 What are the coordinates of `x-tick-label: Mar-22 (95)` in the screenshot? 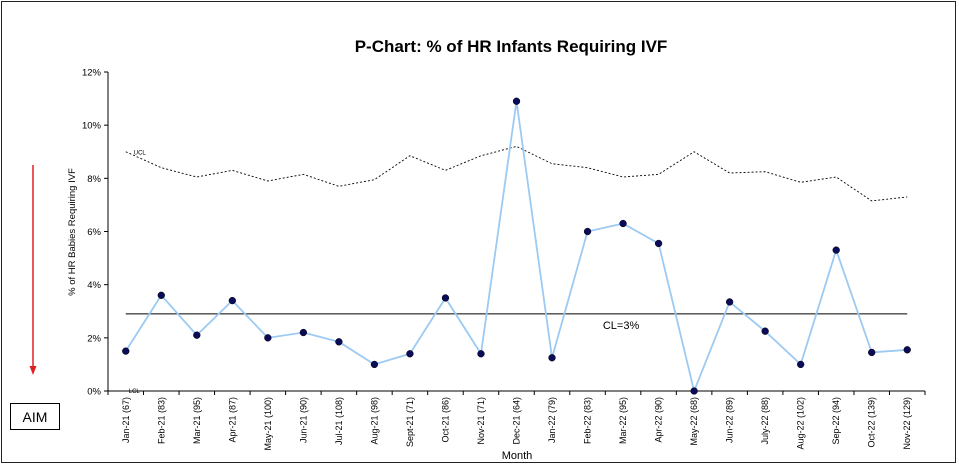 It's located at (623, 420).